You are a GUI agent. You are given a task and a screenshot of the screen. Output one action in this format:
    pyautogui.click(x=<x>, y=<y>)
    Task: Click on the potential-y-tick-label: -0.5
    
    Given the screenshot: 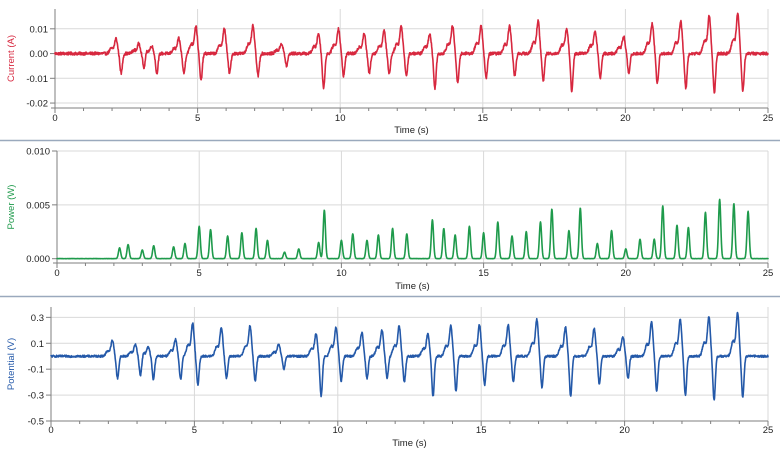 What is the action you would take?
    pyautogui.click(x=36, y=422)
    